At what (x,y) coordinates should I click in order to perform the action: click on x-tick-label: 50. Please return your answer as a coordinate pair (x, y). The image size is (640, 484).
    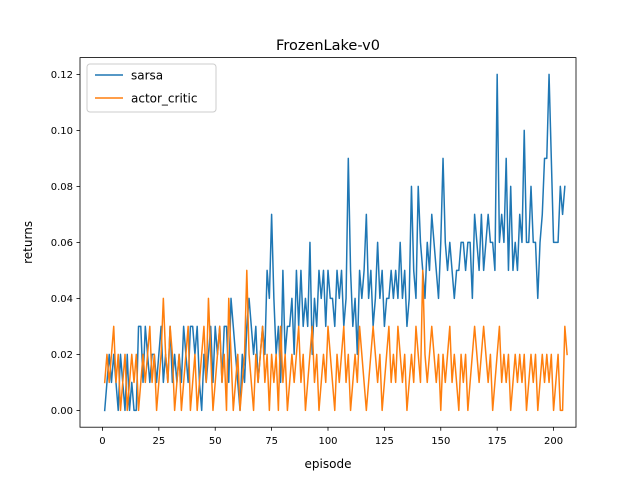
    Looking at the image, I should click on (215, 441).